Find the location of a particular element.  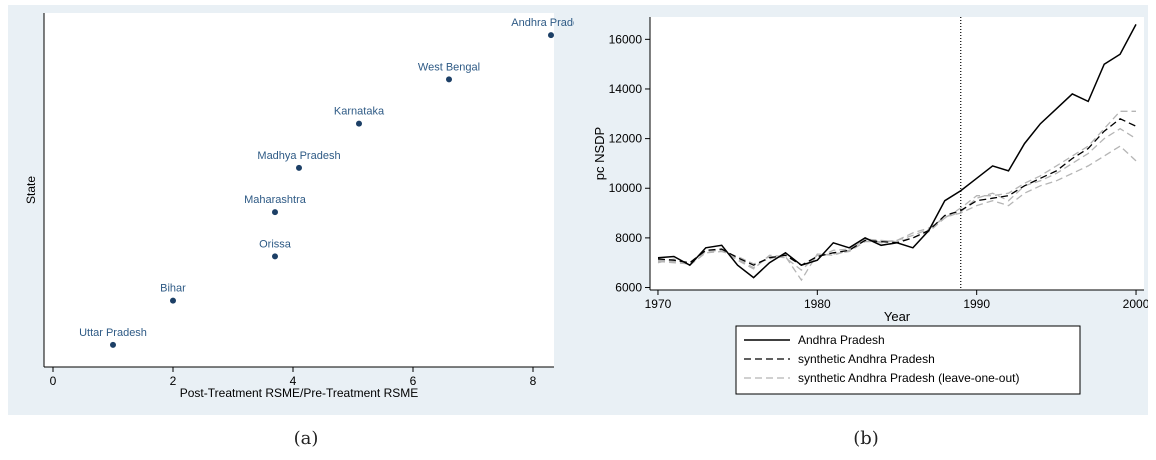

x-tick-label-a: 6 is located at coordinates (413, 381).